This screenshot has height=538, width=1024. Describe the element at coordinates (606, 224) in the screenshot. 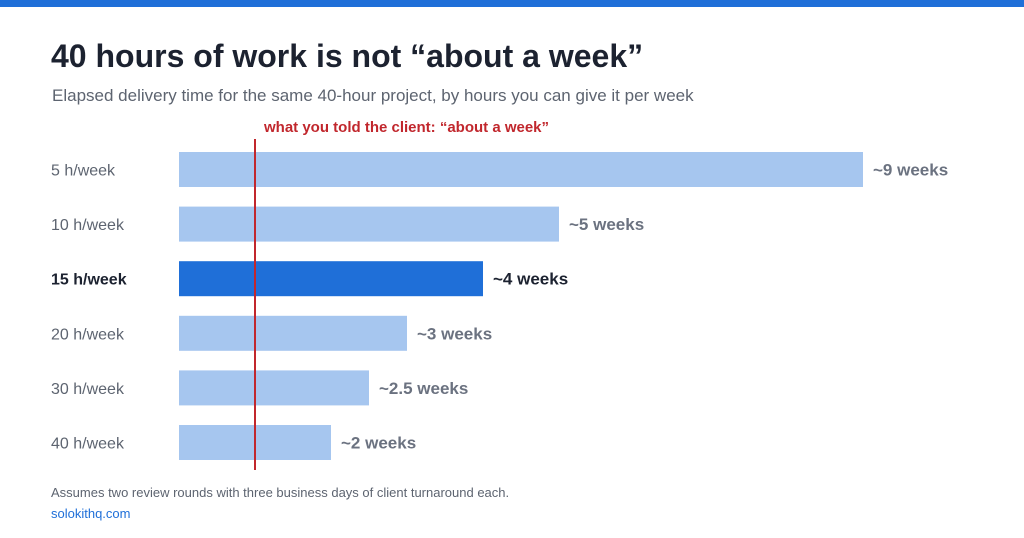

I see `value-label: ~5 weeks` at that location.